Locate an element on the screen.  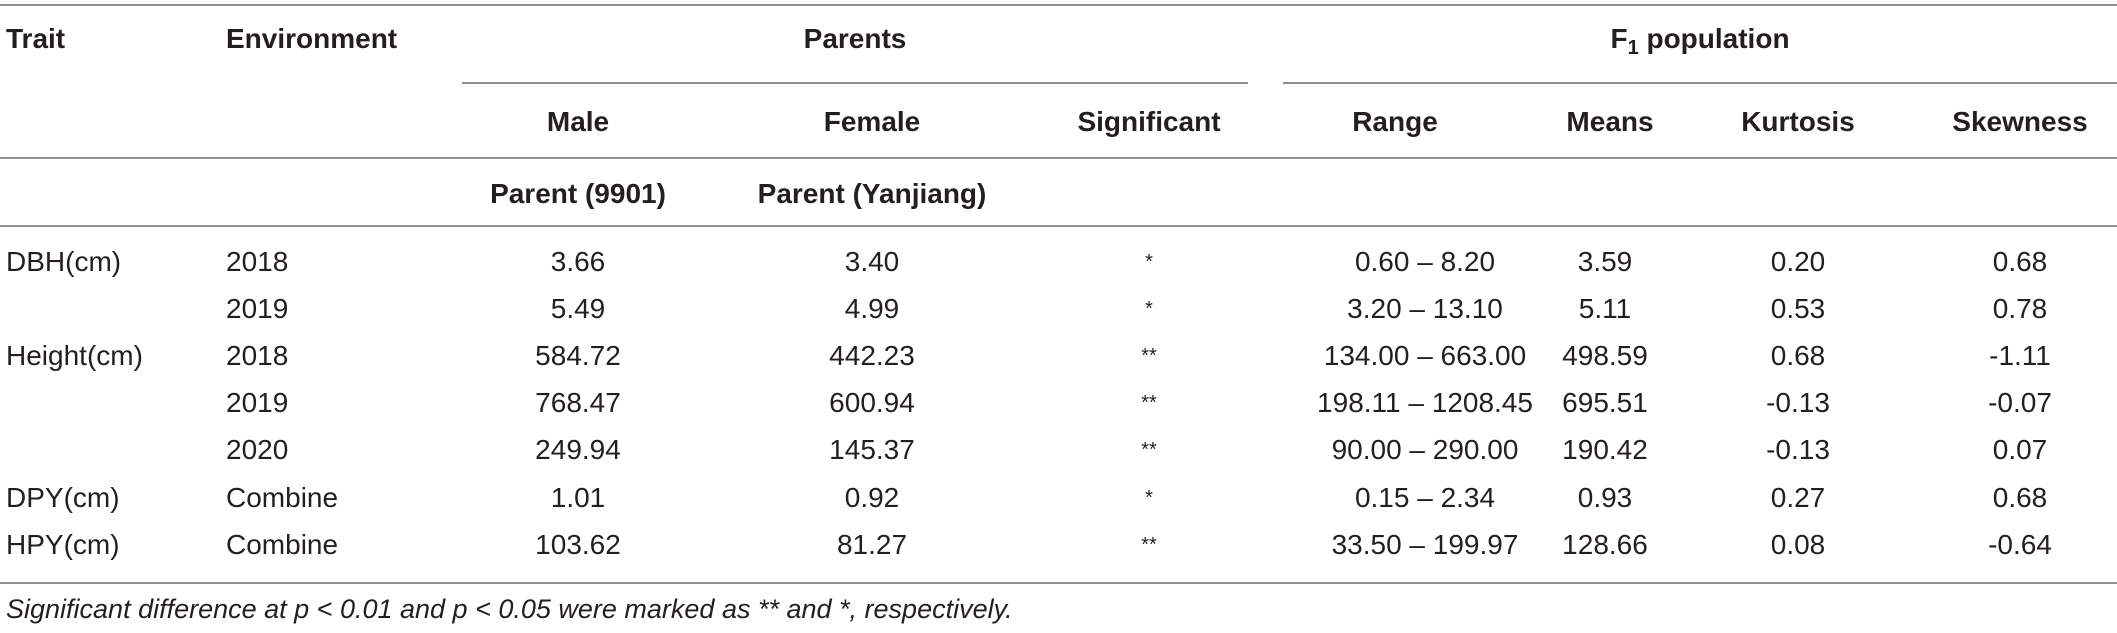
header-significant: Significant is located at coordinates (1149, 121).